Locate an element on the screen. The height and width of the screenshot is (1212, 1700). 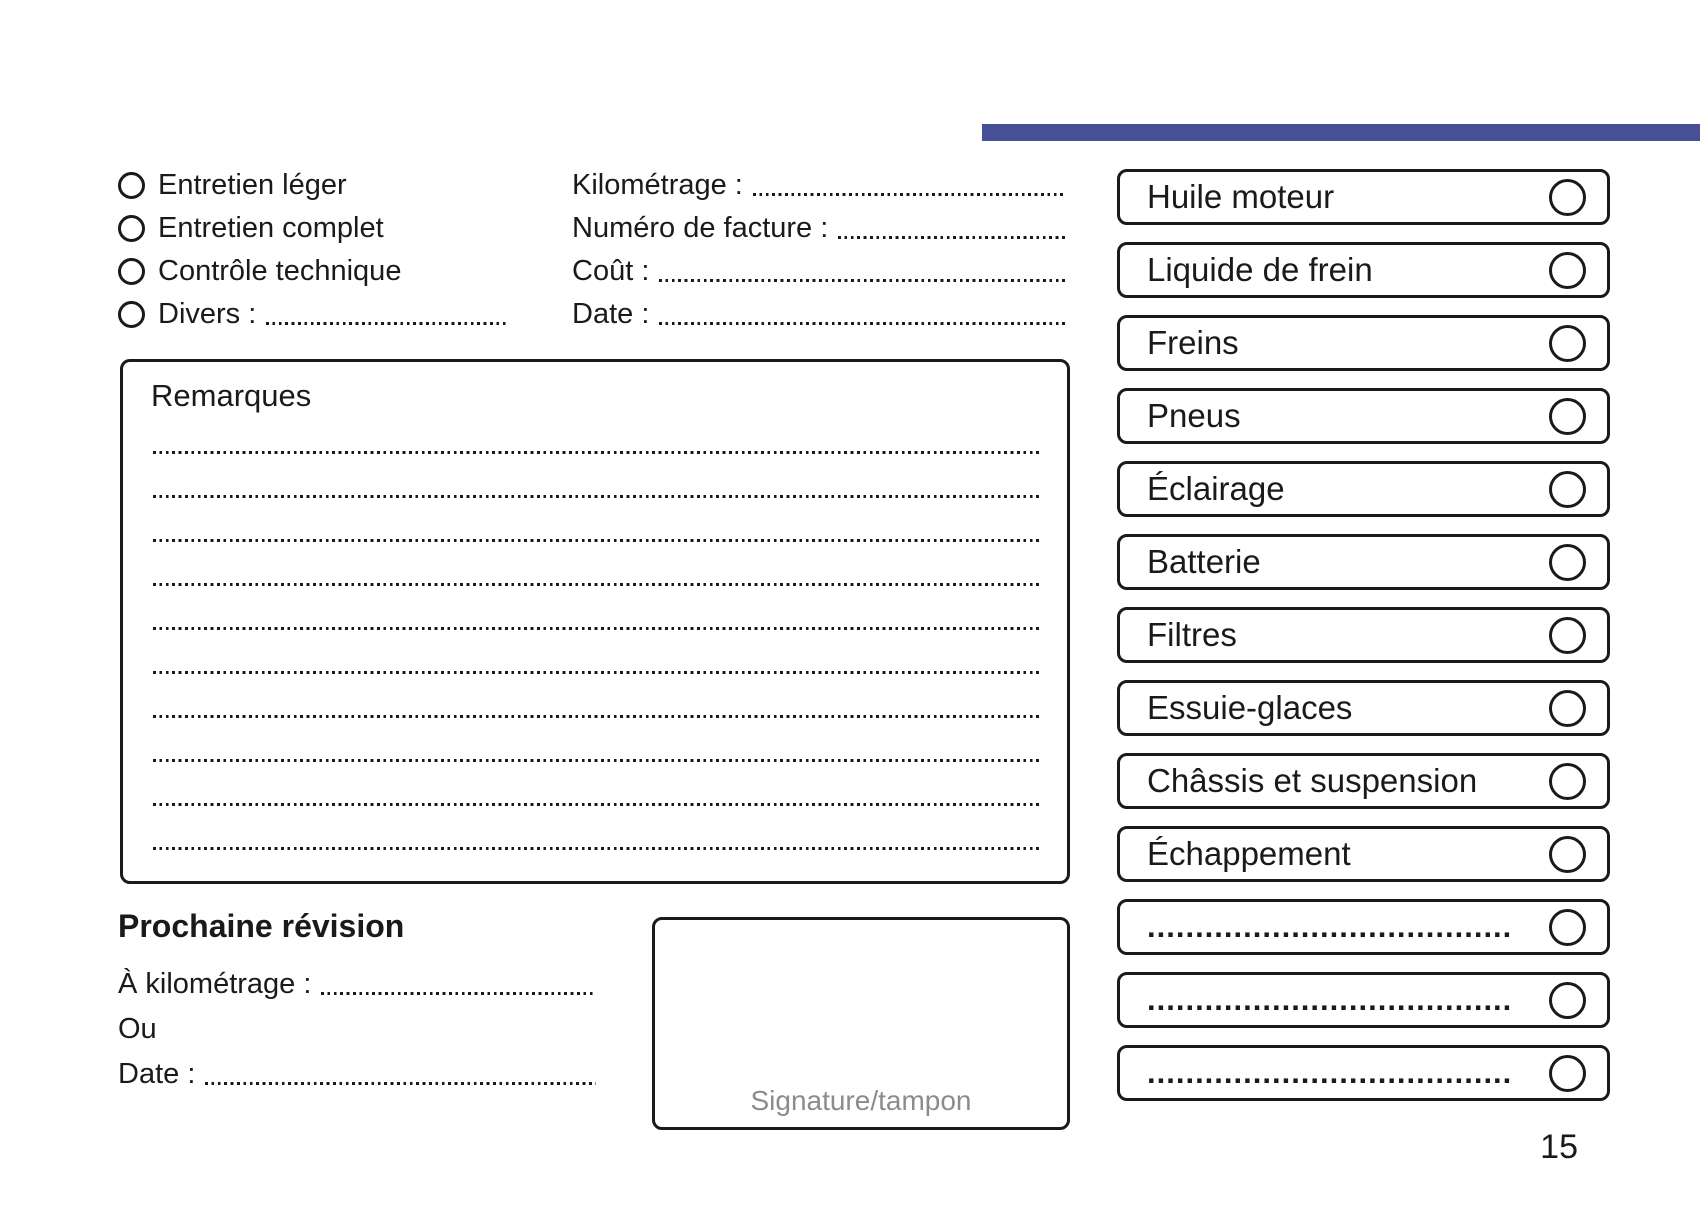
service-type-option: Divers : is located at coordinates (313, 314).